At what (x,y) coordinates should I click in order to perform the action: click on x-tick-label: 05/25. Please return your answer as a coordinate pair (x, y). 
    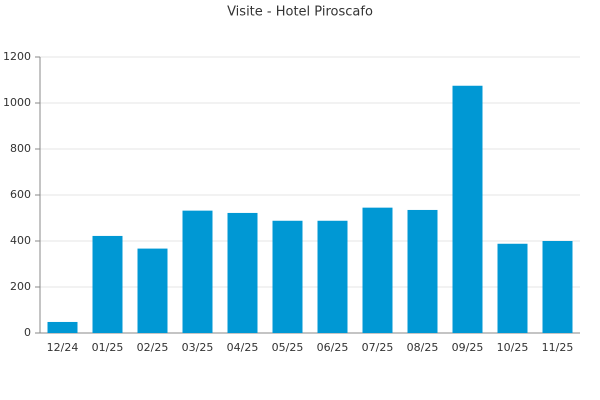
    Looking at the image, I should click on (288, 347).